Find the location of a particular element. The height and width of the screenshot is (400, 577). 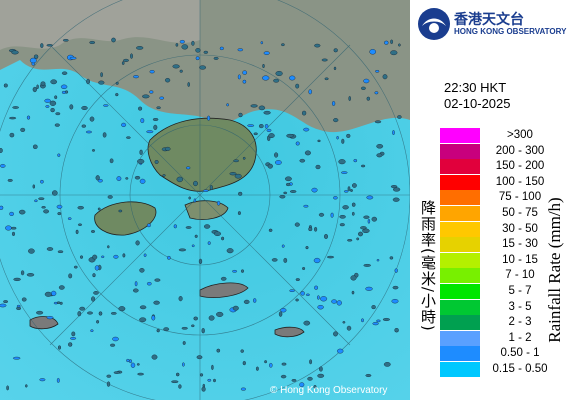

legend-label: 3 - 5 is located at coordinates (520, 306).